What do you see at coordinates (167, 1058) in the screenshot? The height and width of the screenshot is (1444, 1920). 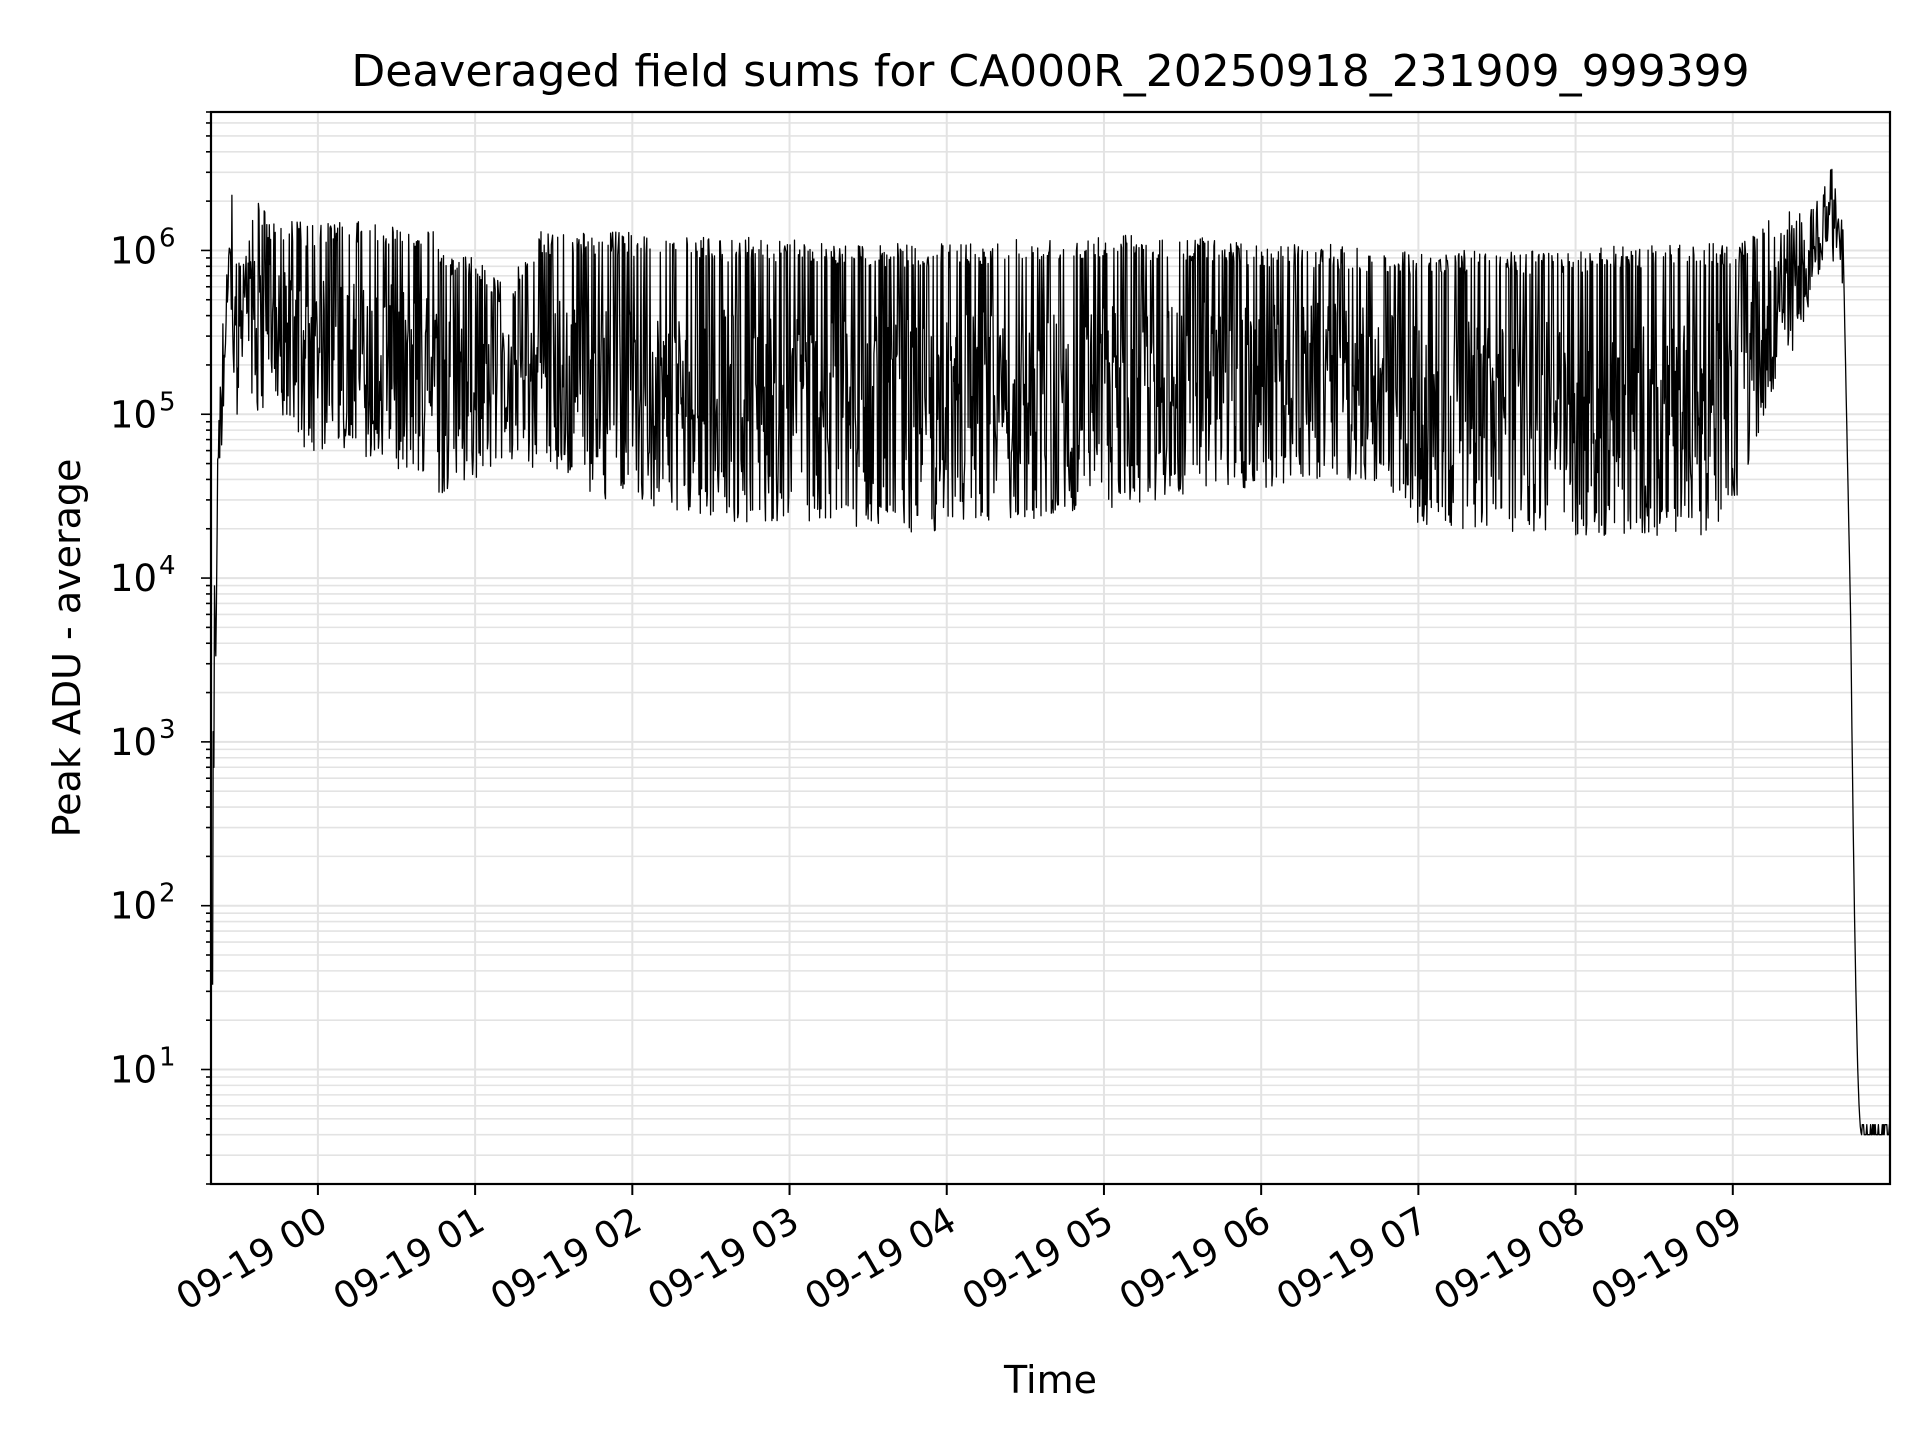 I see `y-tick-exponent: 1` at bounding box center [167, 1058].